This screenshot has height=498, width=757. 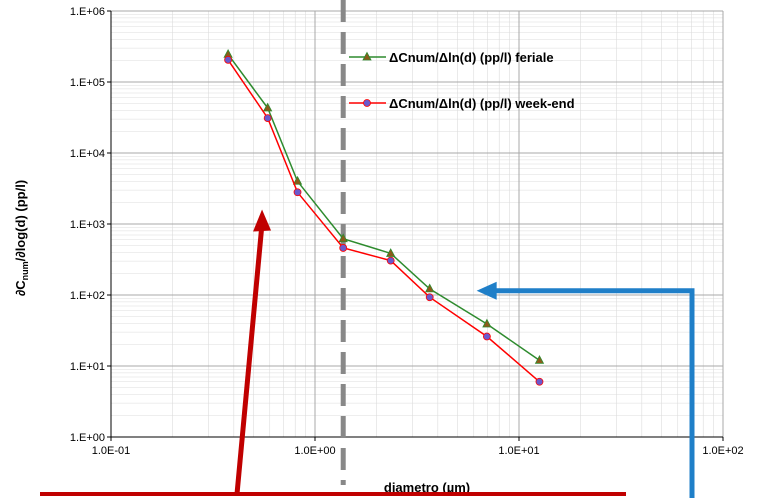 I want to click on red-arrow-head, so click(x=262, y=220).